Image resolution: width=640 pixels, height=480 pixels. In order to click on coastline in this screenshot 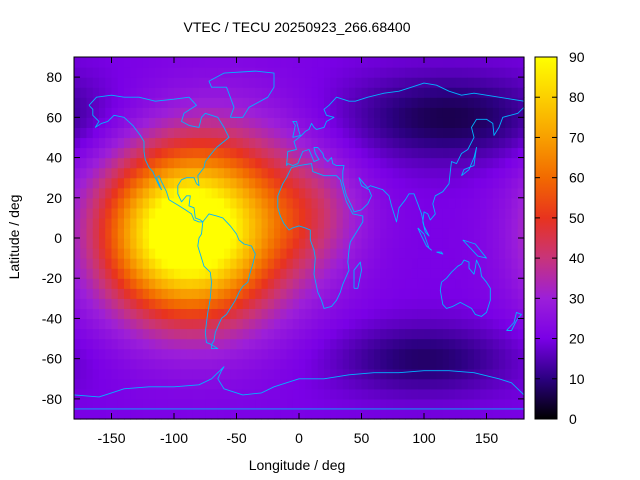, I will do `click(405, 171)`.